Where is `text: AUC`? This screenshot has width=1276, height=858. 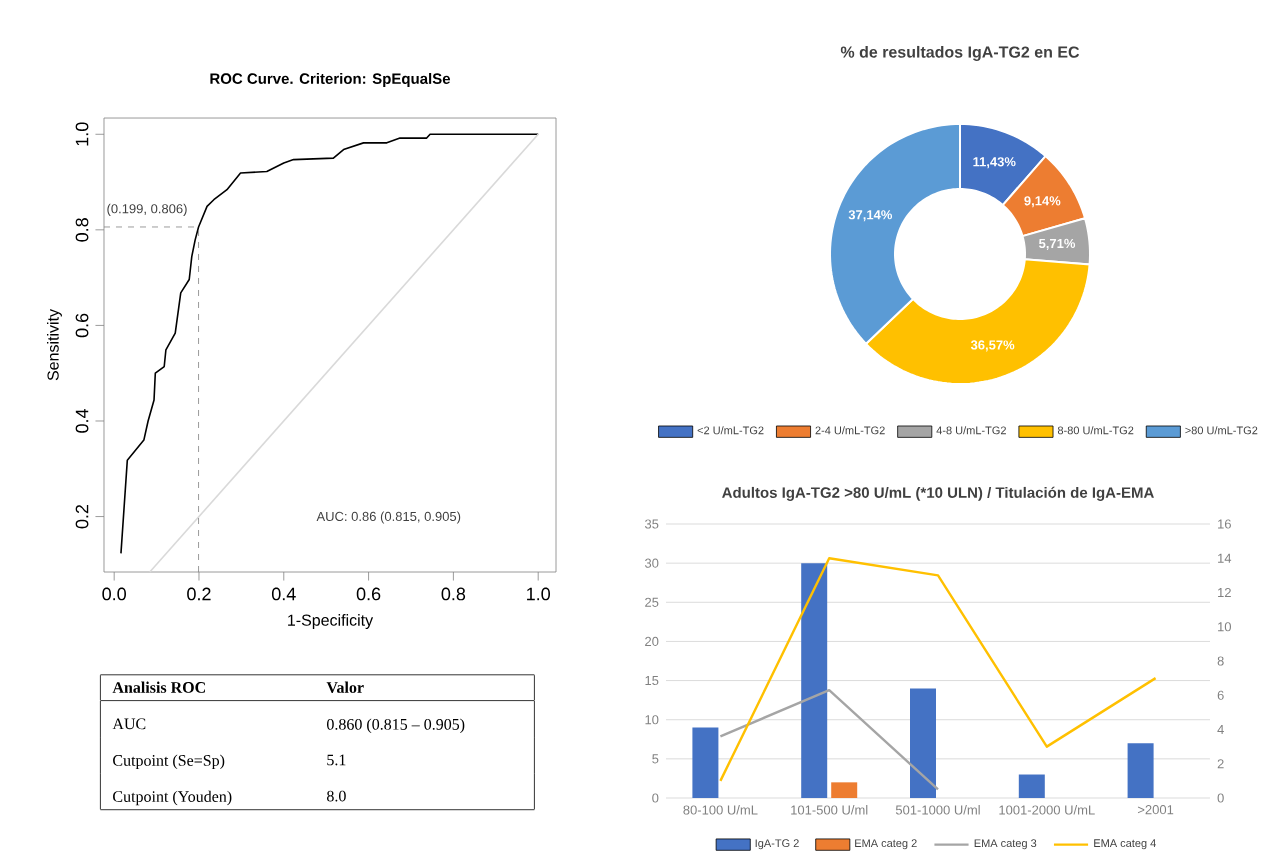
text: AUC is located at coordinates (129, 724).